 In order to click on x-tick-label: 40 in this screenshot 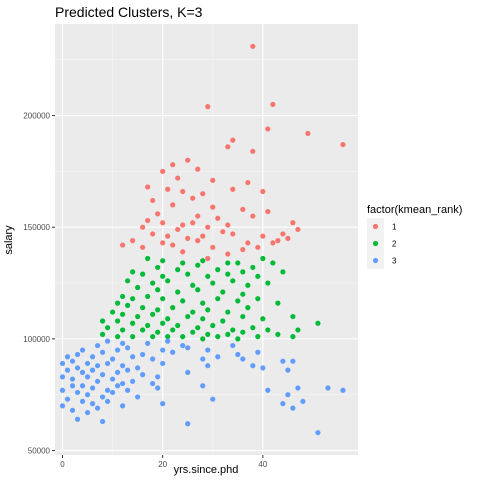, I will do `click(262, 464)`.